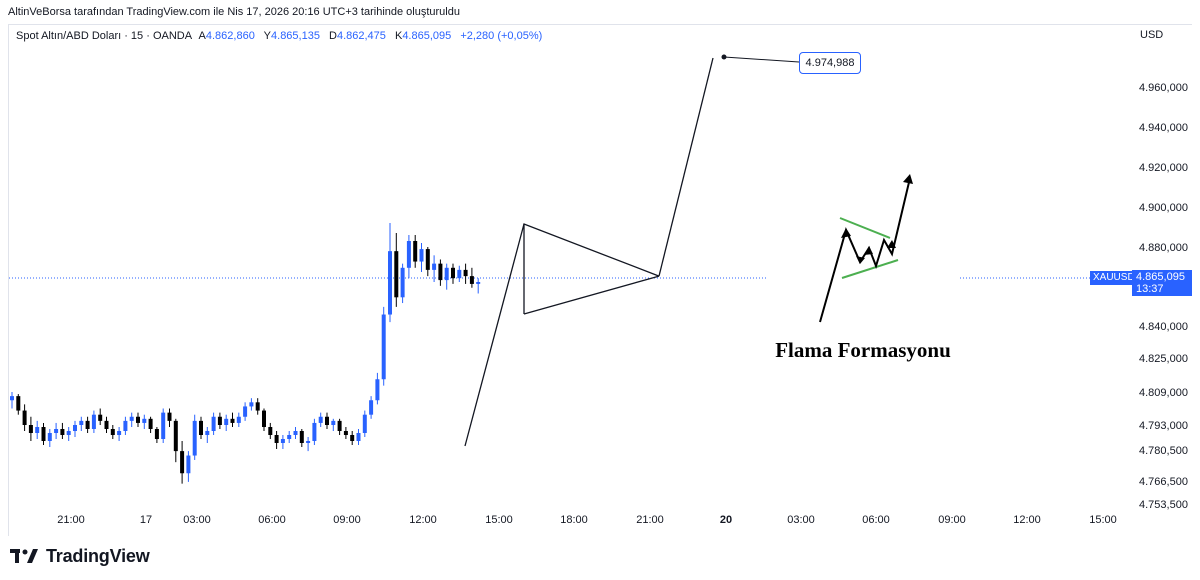  What do you see at coordinates (870, 269) in the screenshot?
I see `flag-lower-line` at bounding box center [870, 269].